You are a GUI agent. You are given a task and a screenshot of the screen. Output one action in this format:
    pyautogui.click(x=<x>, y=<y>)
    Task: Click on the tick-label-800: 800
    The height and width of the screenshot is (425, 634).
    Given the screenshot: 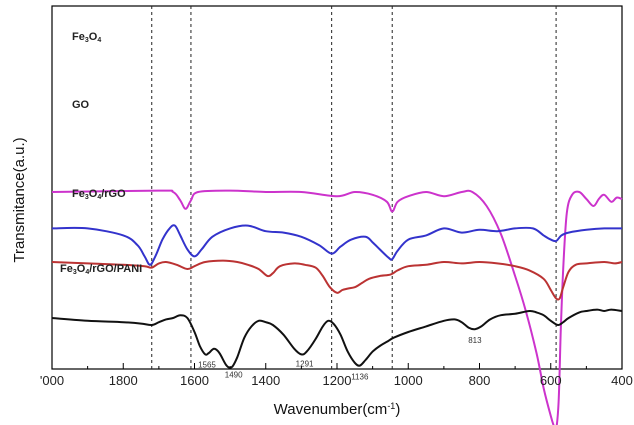 What is the action you would take?
    pyautogui.click(x=480, y=380)
    